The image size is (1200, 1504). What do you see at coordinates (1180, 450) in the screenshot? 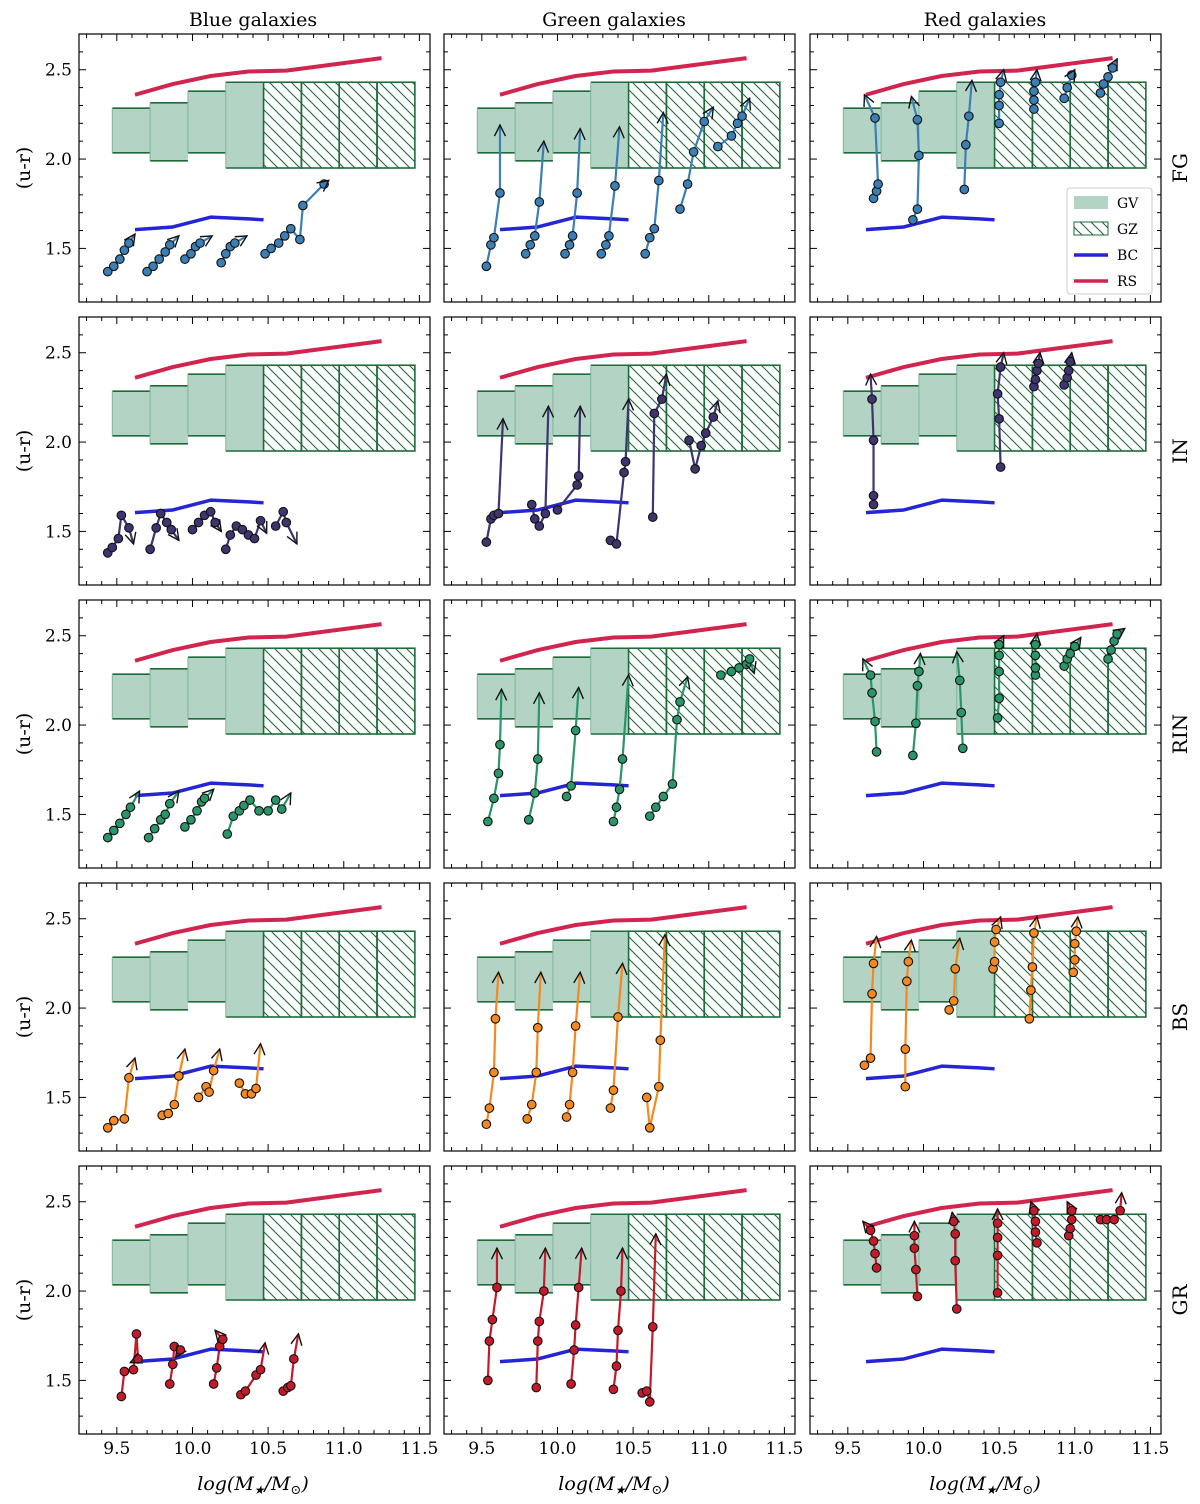
I see `row-label-in: IN` at bounding box center [1180, 450].